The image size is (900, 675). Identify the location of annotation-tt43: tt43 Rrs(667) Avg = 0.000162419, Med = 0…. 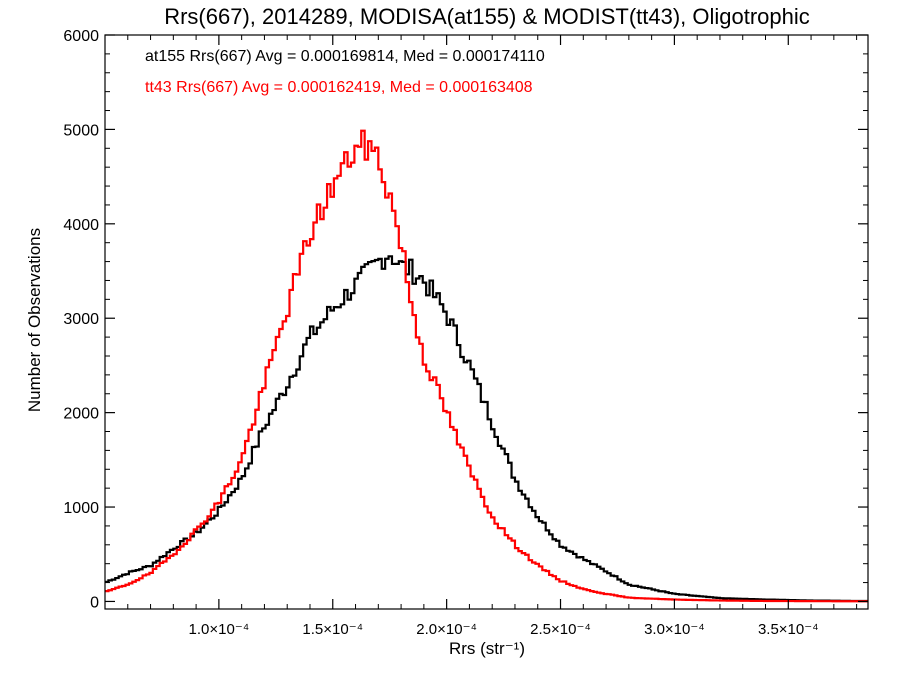
(339, 87).